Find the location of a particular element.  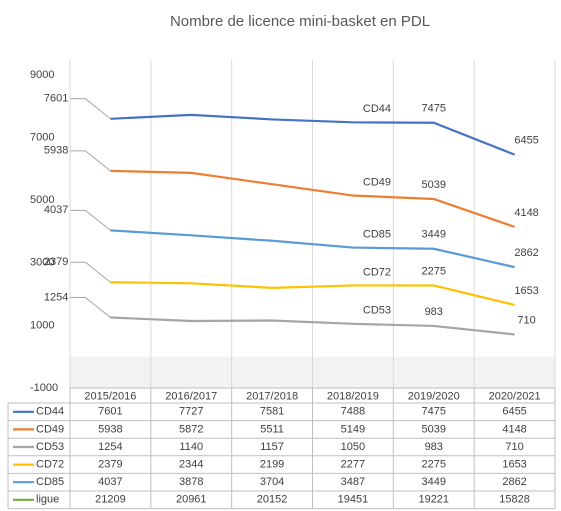

series-label: CD85 is located at coordinates (377, 234).